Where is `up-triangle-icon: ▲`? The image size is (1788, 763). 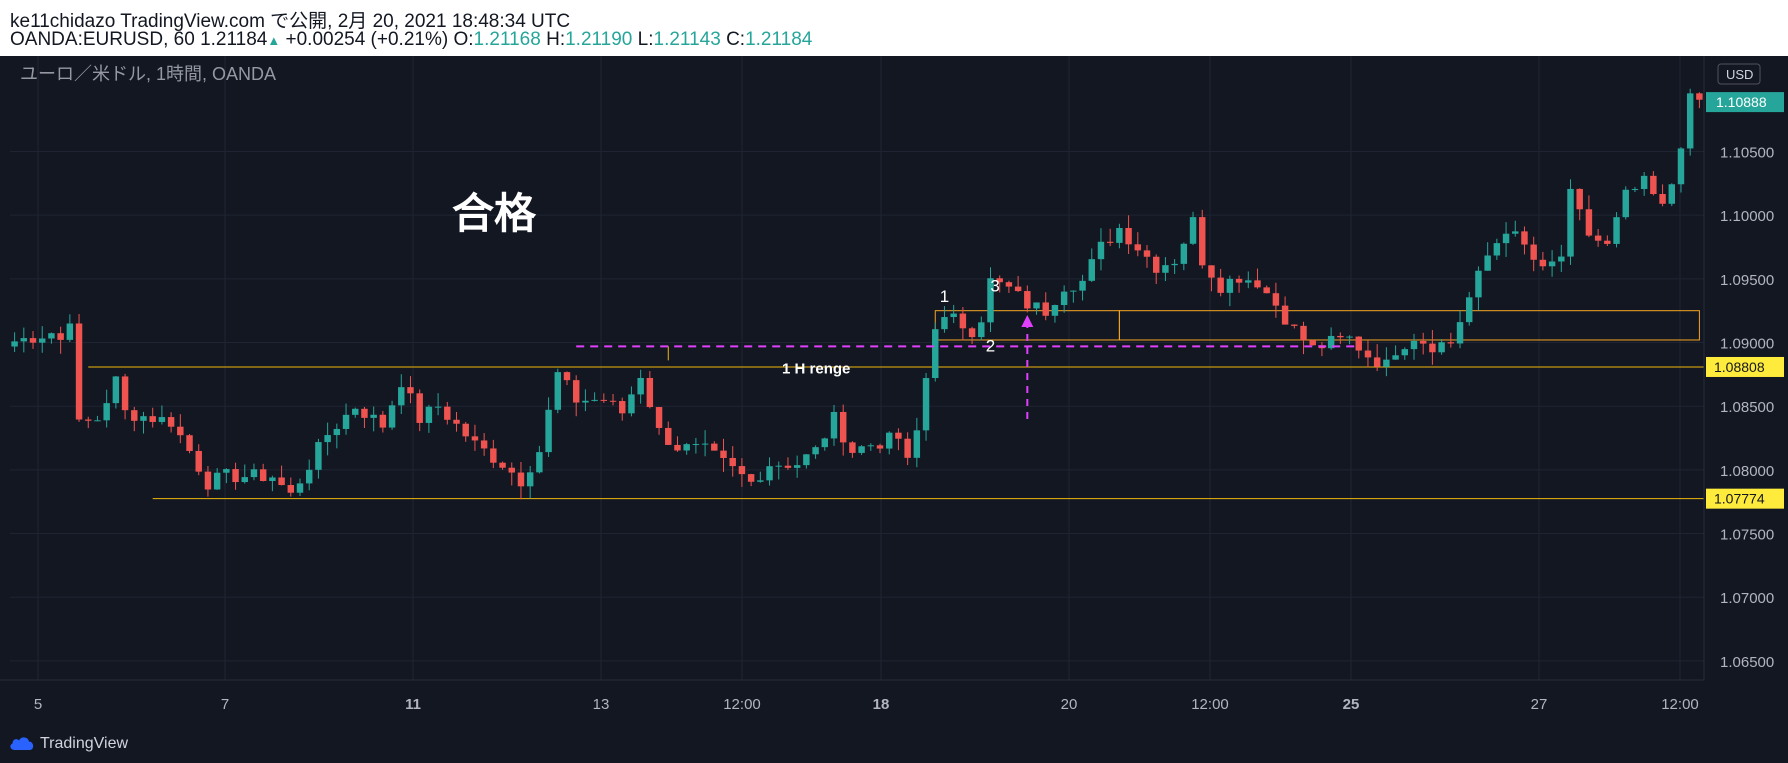 up-triangle-icon: ▲ is located at coordinates (274, 40).